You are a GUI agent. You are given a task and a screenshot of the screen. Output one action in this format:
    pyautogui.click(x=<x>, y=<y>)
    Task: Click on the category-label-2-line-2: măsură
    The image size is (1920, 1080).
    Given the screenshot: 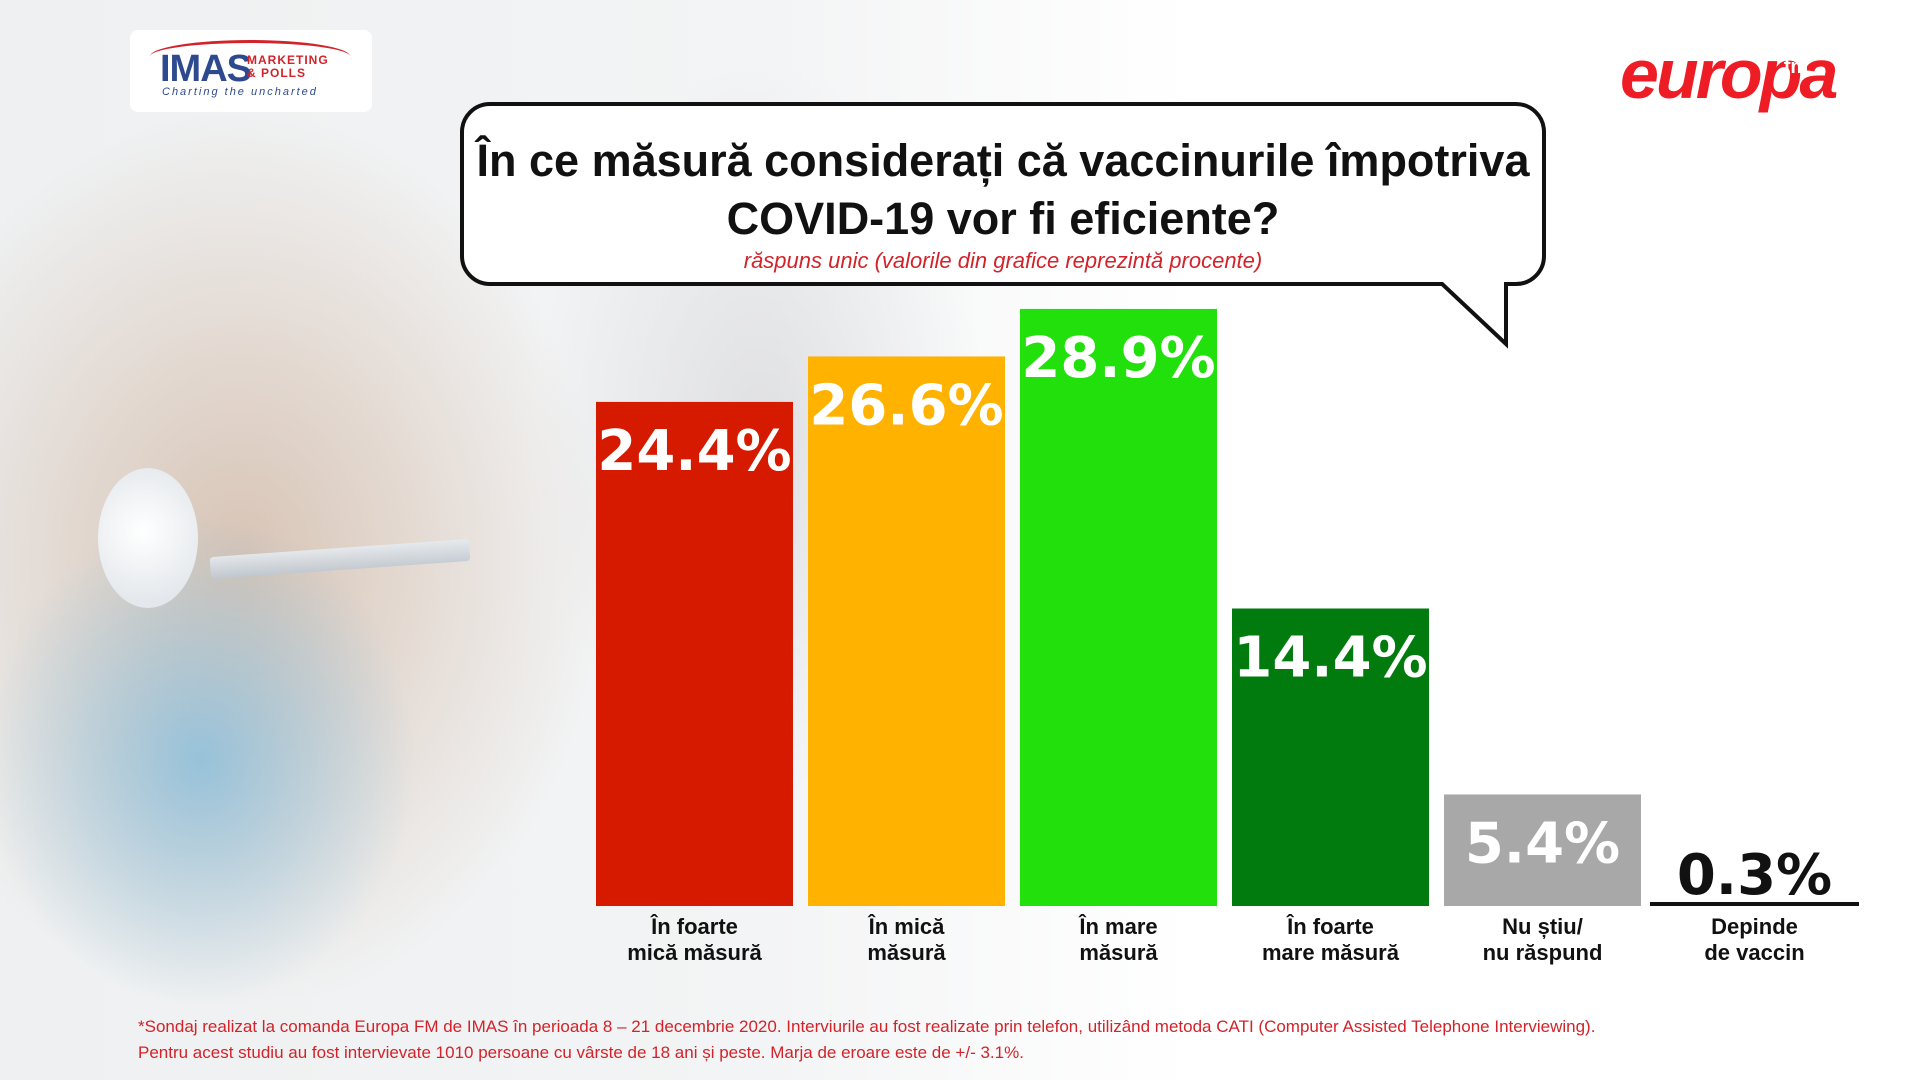 What is the action you would take?
    pyautogui.click(x=906, y=952)
    